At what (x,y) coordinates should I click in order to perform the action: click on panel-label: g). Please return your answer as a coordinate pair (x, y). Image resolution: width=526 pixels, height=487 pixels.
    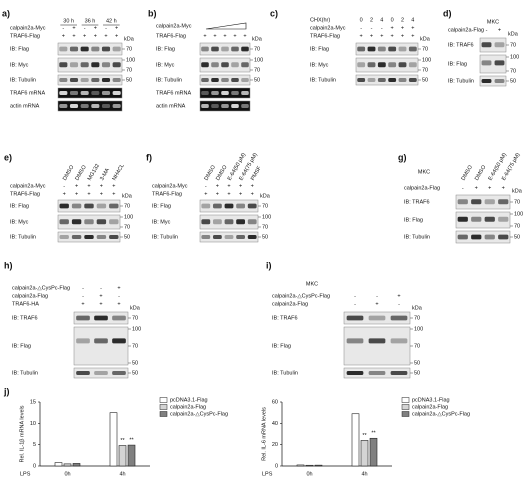
    Looking at the image, I should click on (402, 157).